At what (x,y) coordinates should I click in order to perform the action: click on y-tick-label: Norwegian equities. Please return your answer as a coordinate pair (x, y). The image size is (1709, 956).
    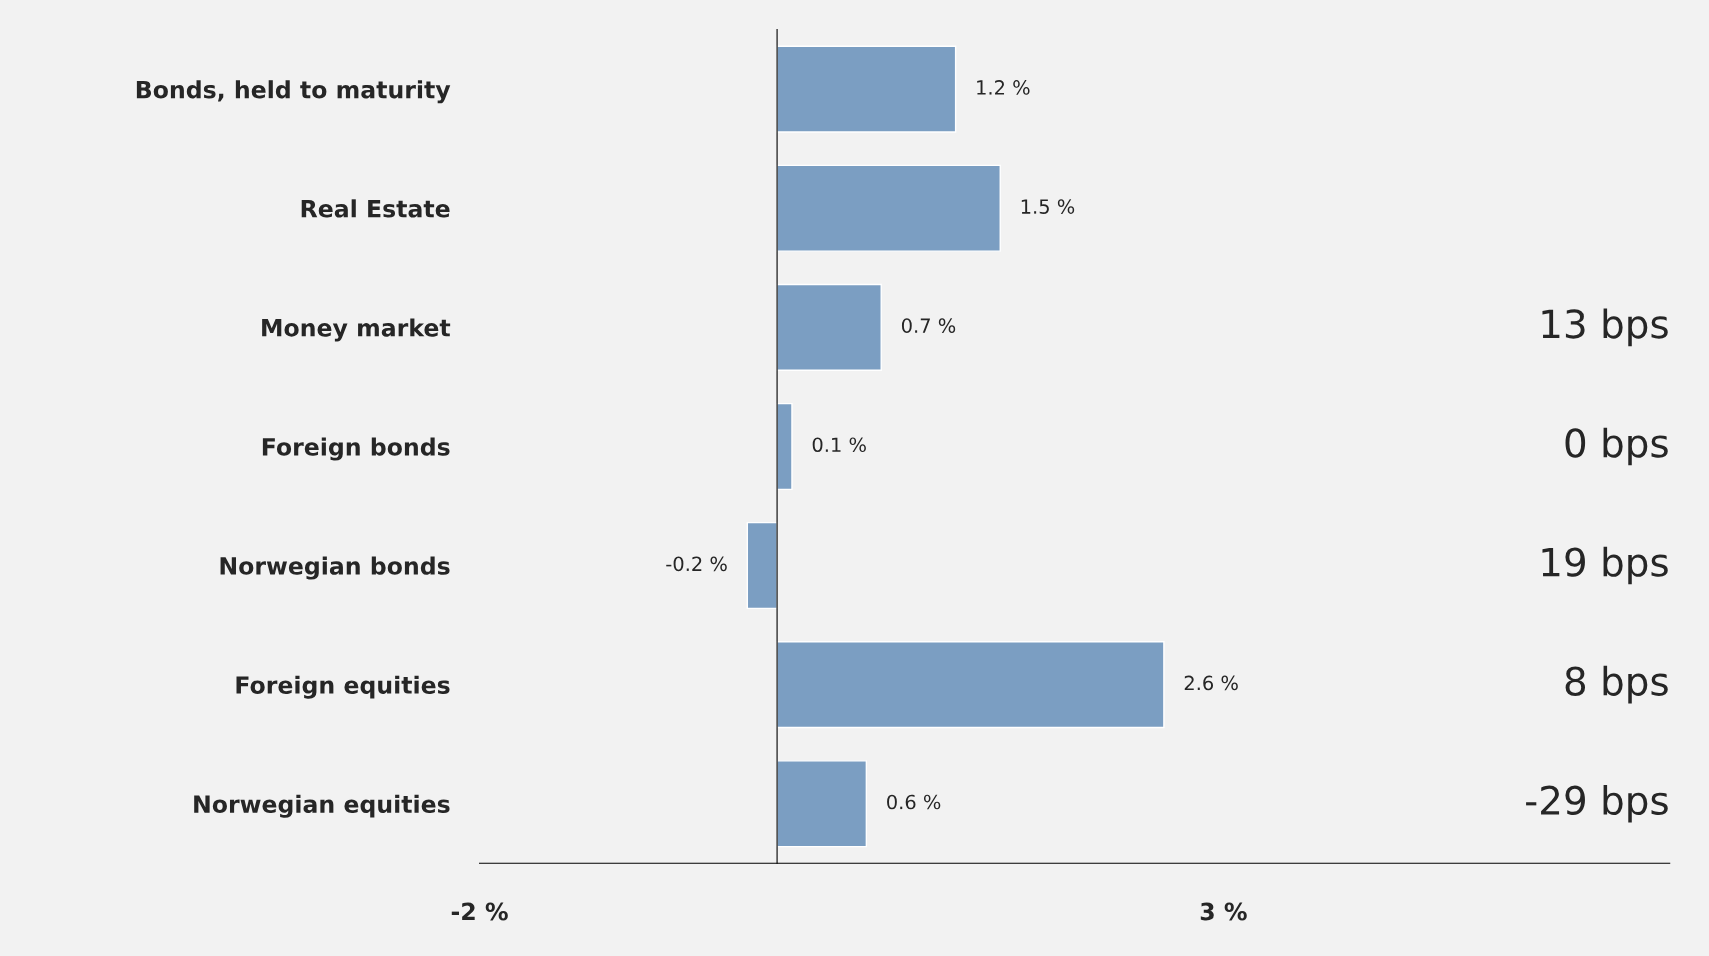
    Looking at the image, I should click on (322, 806).